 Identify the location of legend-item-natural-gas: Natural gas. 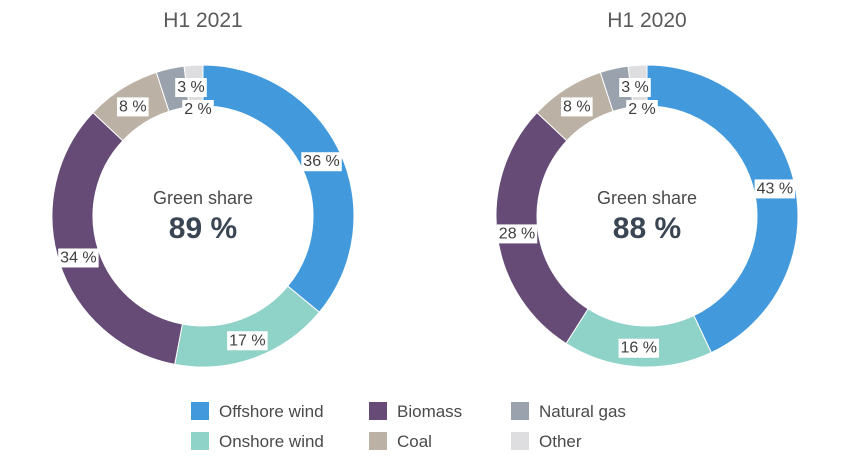
(568, 411).